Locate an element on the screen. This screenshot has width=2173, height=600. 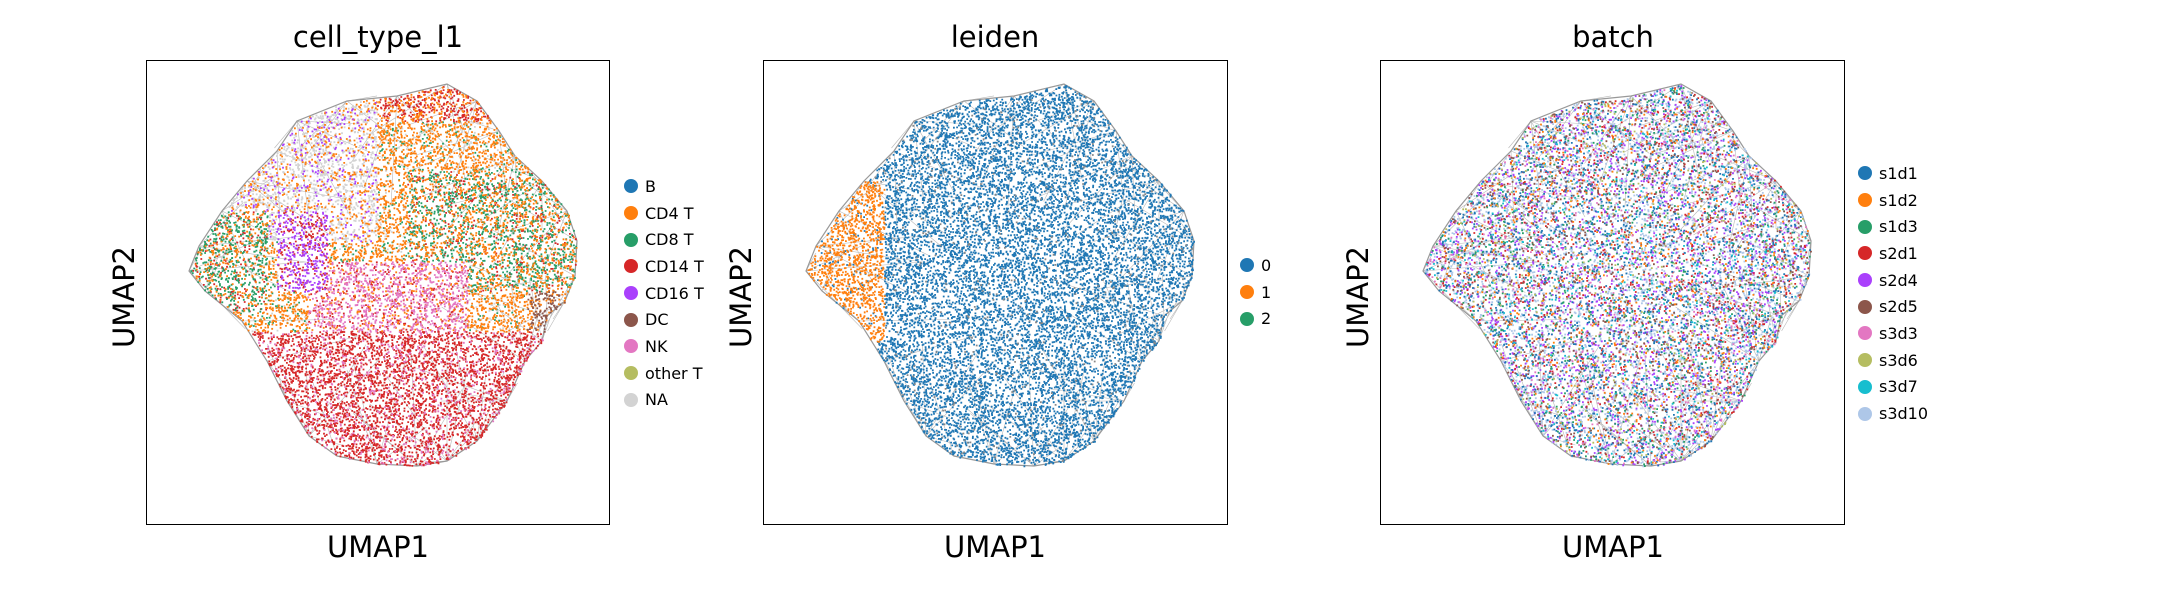
legend-item: 1 is located at coordinates (1255, 292).